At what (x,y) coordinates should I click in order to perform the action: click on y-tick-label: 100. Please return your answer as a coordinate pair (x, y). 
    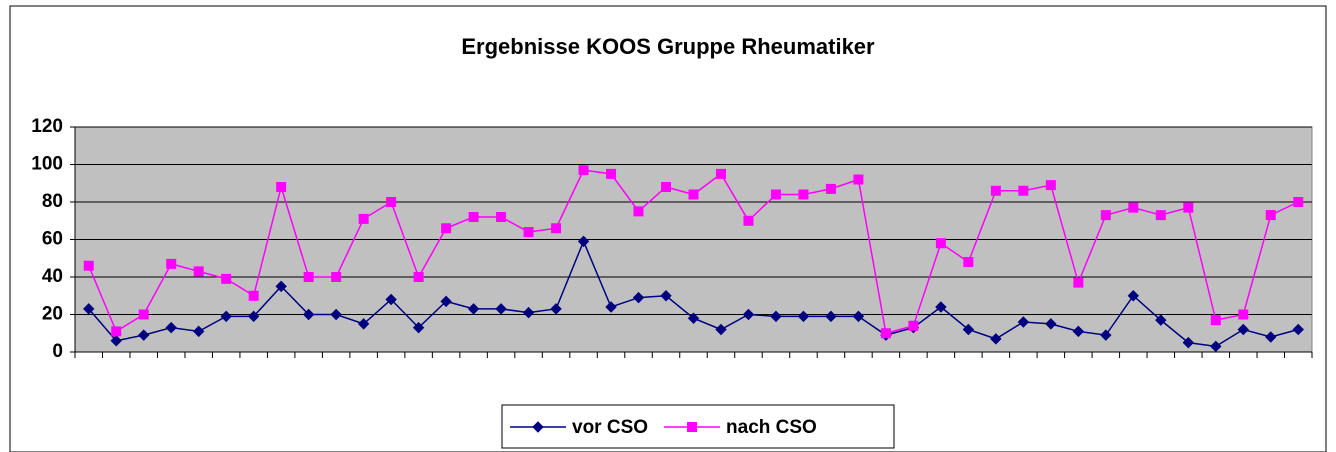
    Looking at the image, I should click on (47, 164).